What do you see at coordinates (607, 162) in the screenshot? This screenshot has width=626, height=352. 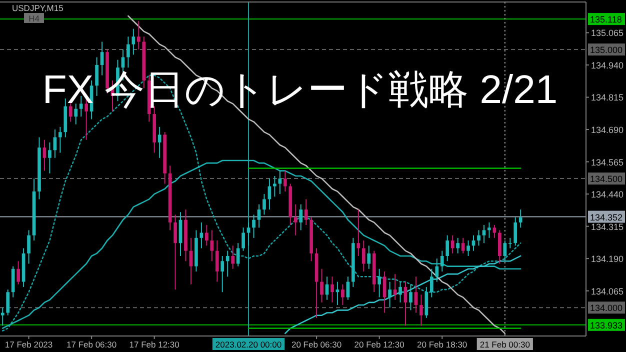 I see `y-tick-label: 134.565` at bounding box center [607, 162].